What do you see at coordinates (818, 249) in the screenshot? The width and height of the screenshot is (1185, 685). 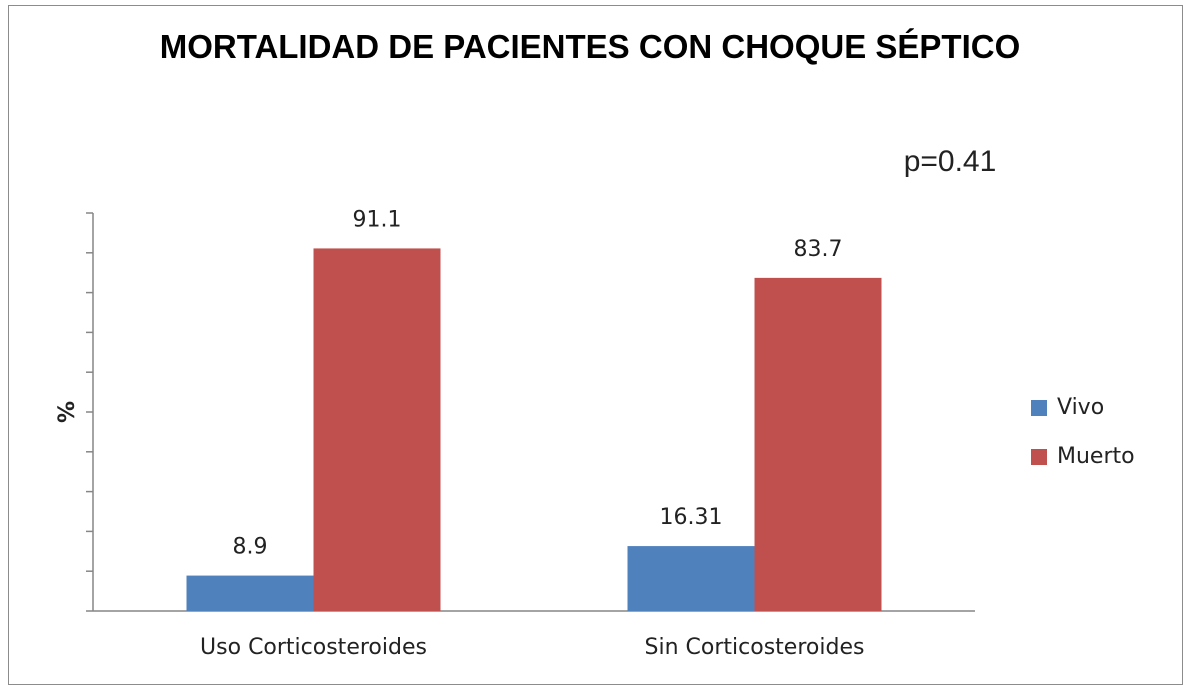 I see `value-label: 83.7` at bounding box center [818, 249].